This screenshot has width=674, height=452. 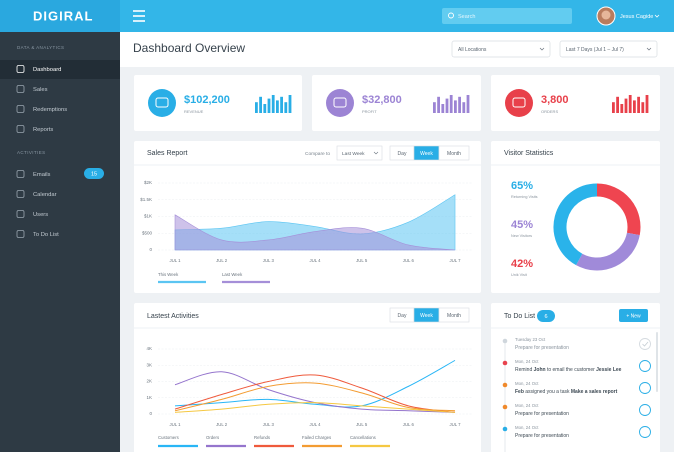 What do you see at coordinates (148, 216) in the screenshot?
I see `y-tick-label: $1K` at bounding box center [148, 216].